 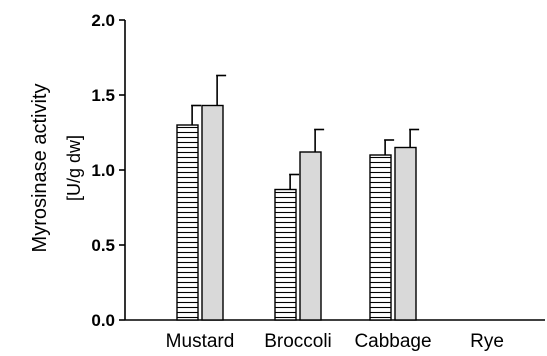 What do you see at coordinates (103, 95) in the screenshot?
I see `y-tick-label: 1.5` at bounding box center [103, 95].